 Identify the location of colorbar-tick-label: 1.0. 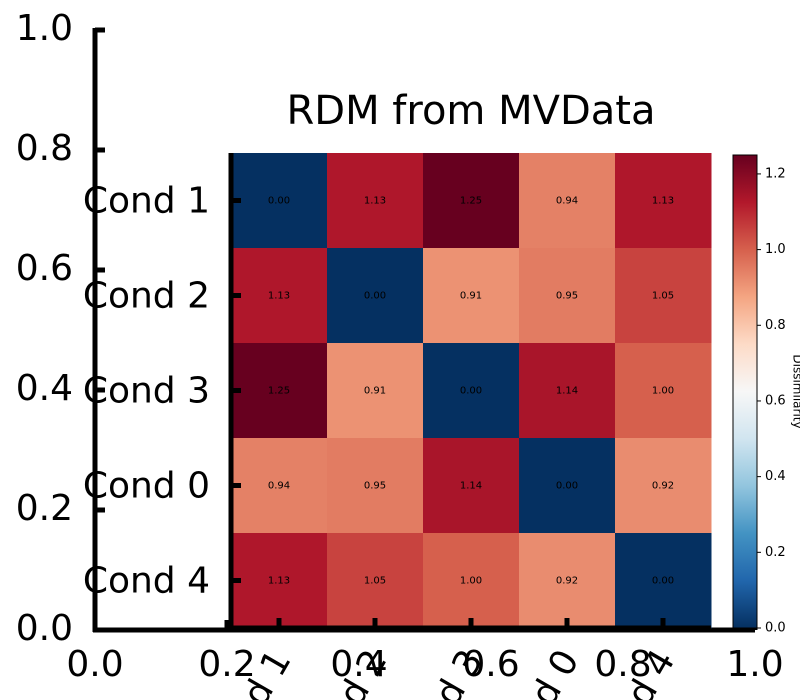
(775, 249).